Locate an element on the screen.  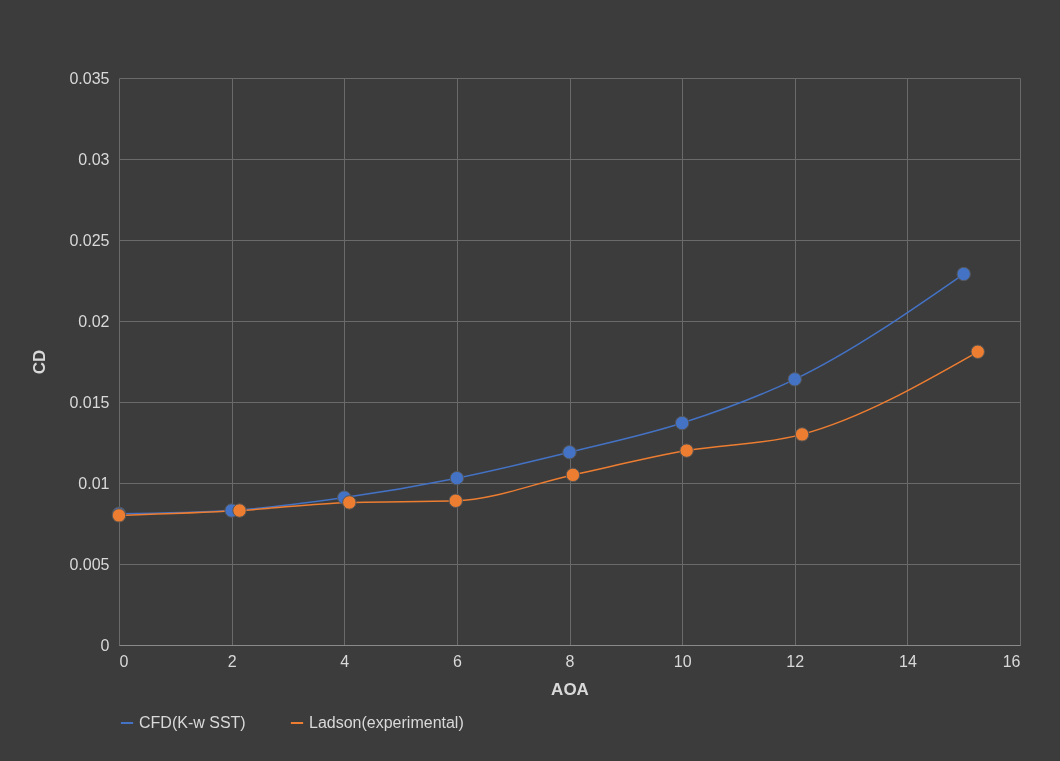
y-tick-label: 0.015 is located at coordinates (89, 402).